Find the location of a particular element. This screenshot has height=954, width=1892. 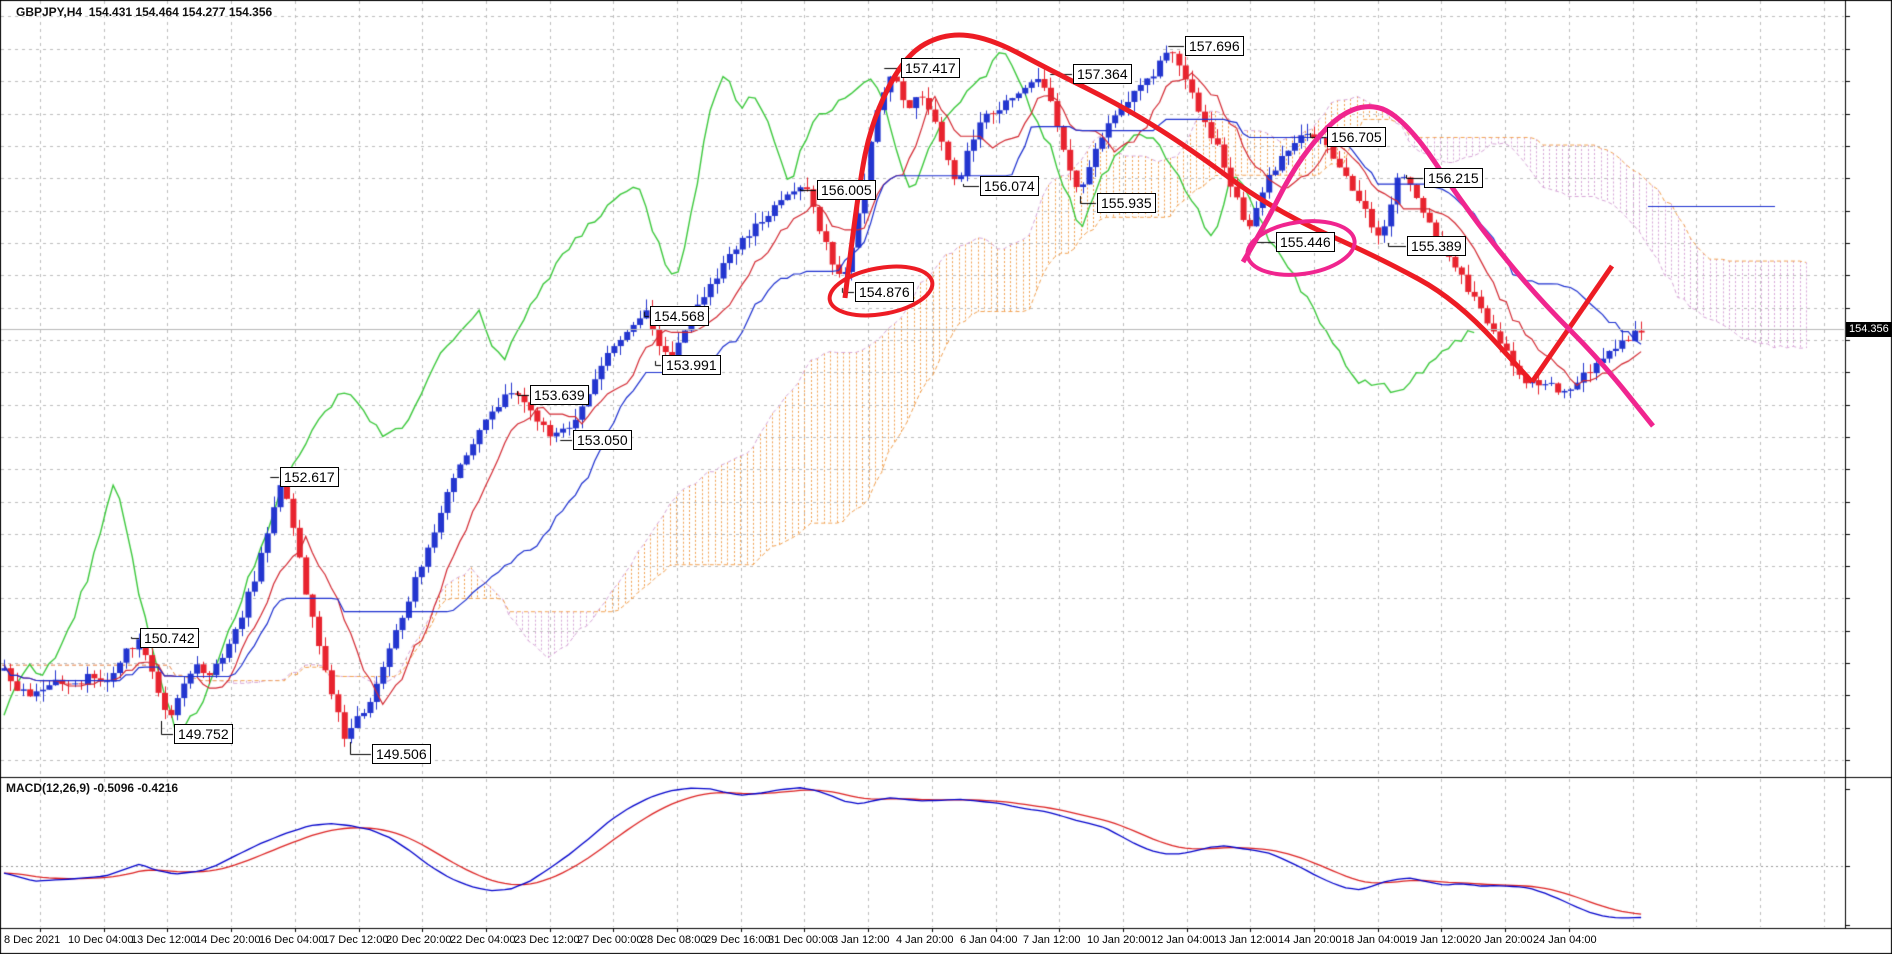

time-axis-label: 13 Dec 12:00 is located at coordinates (164, 940).